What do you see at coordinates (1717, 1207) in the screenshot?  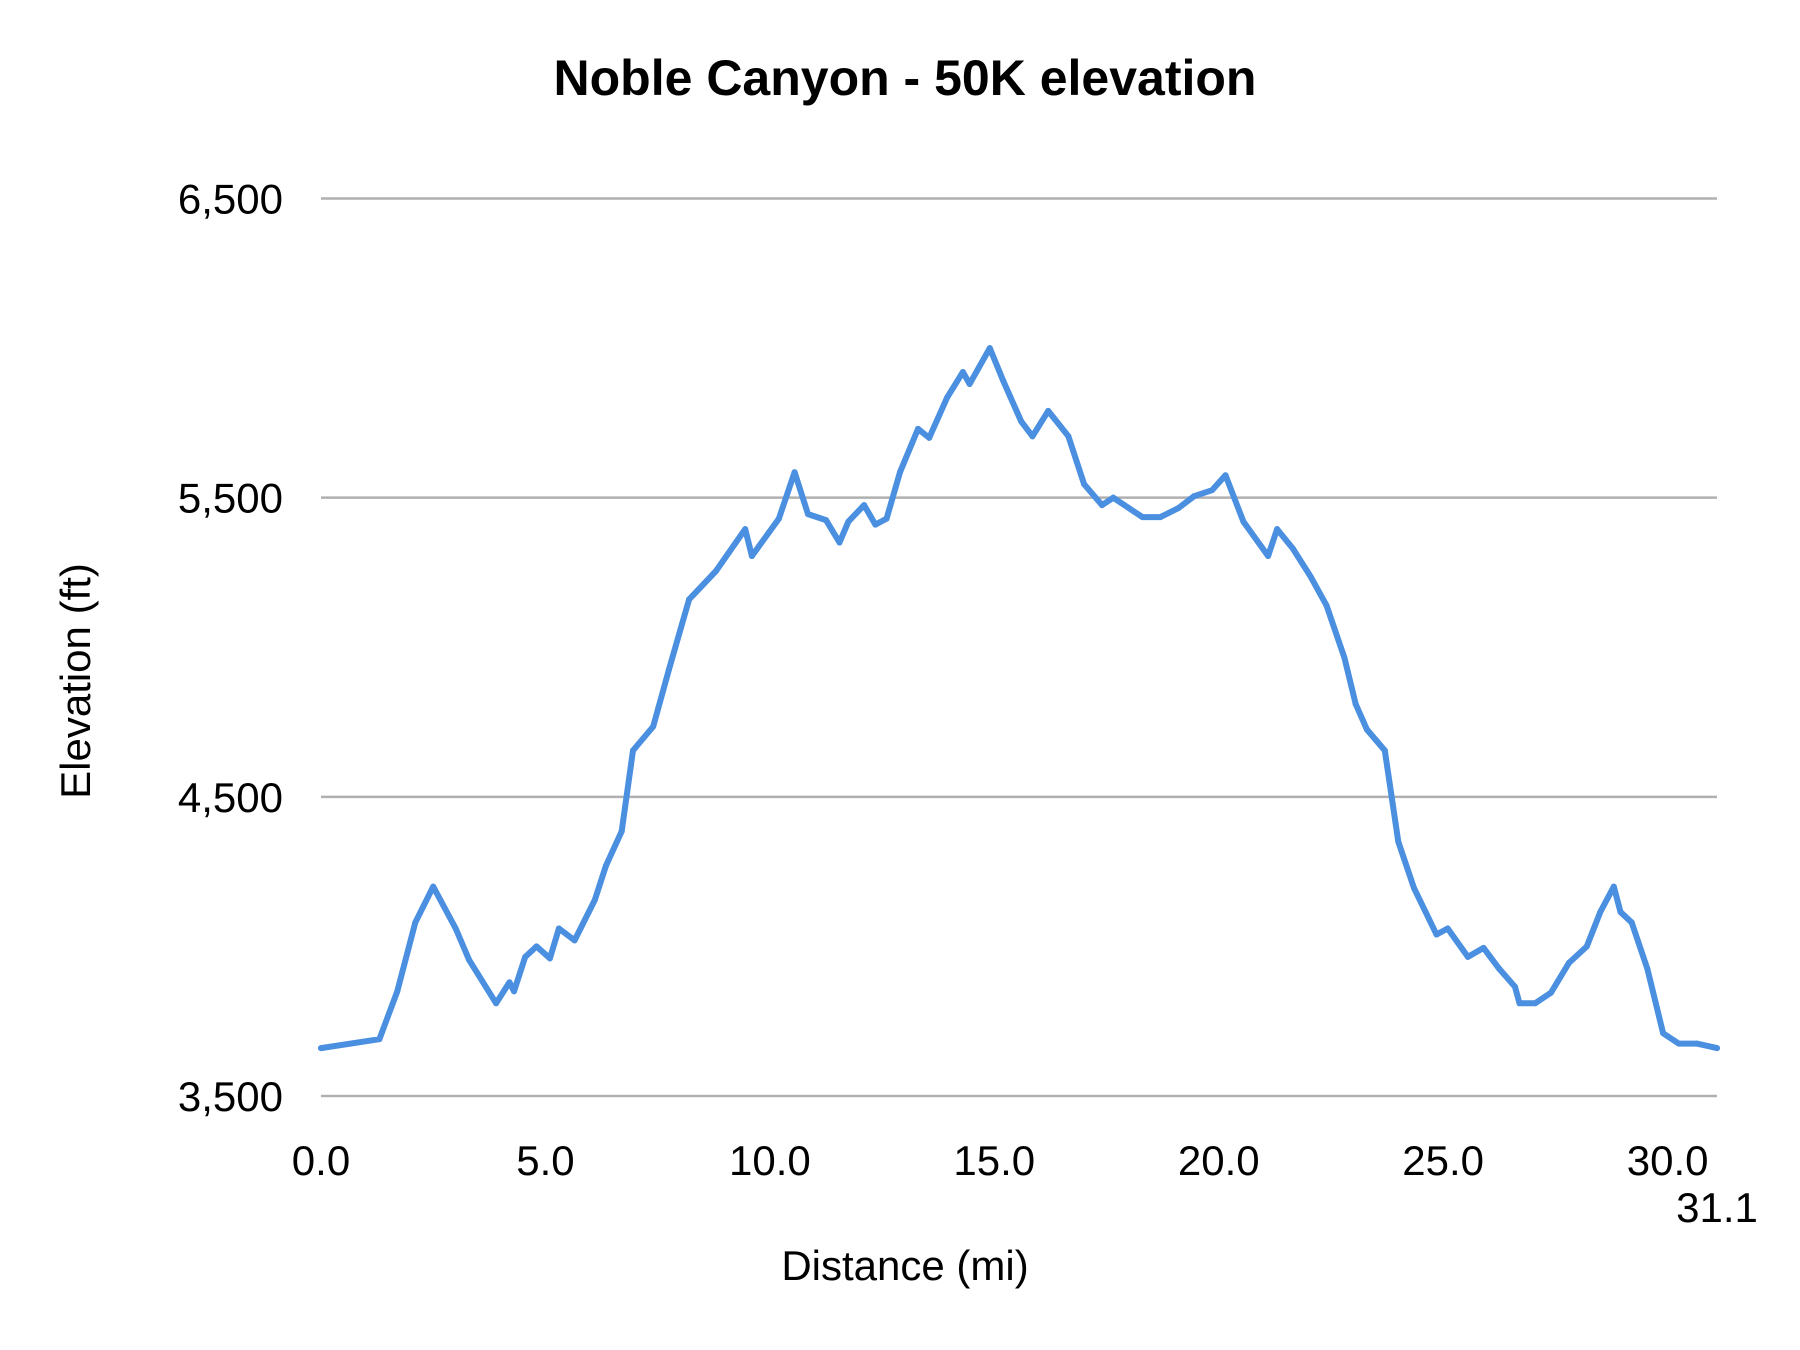 I see `x-tick-label: 31.1` at bounding box center [1717, 1207].